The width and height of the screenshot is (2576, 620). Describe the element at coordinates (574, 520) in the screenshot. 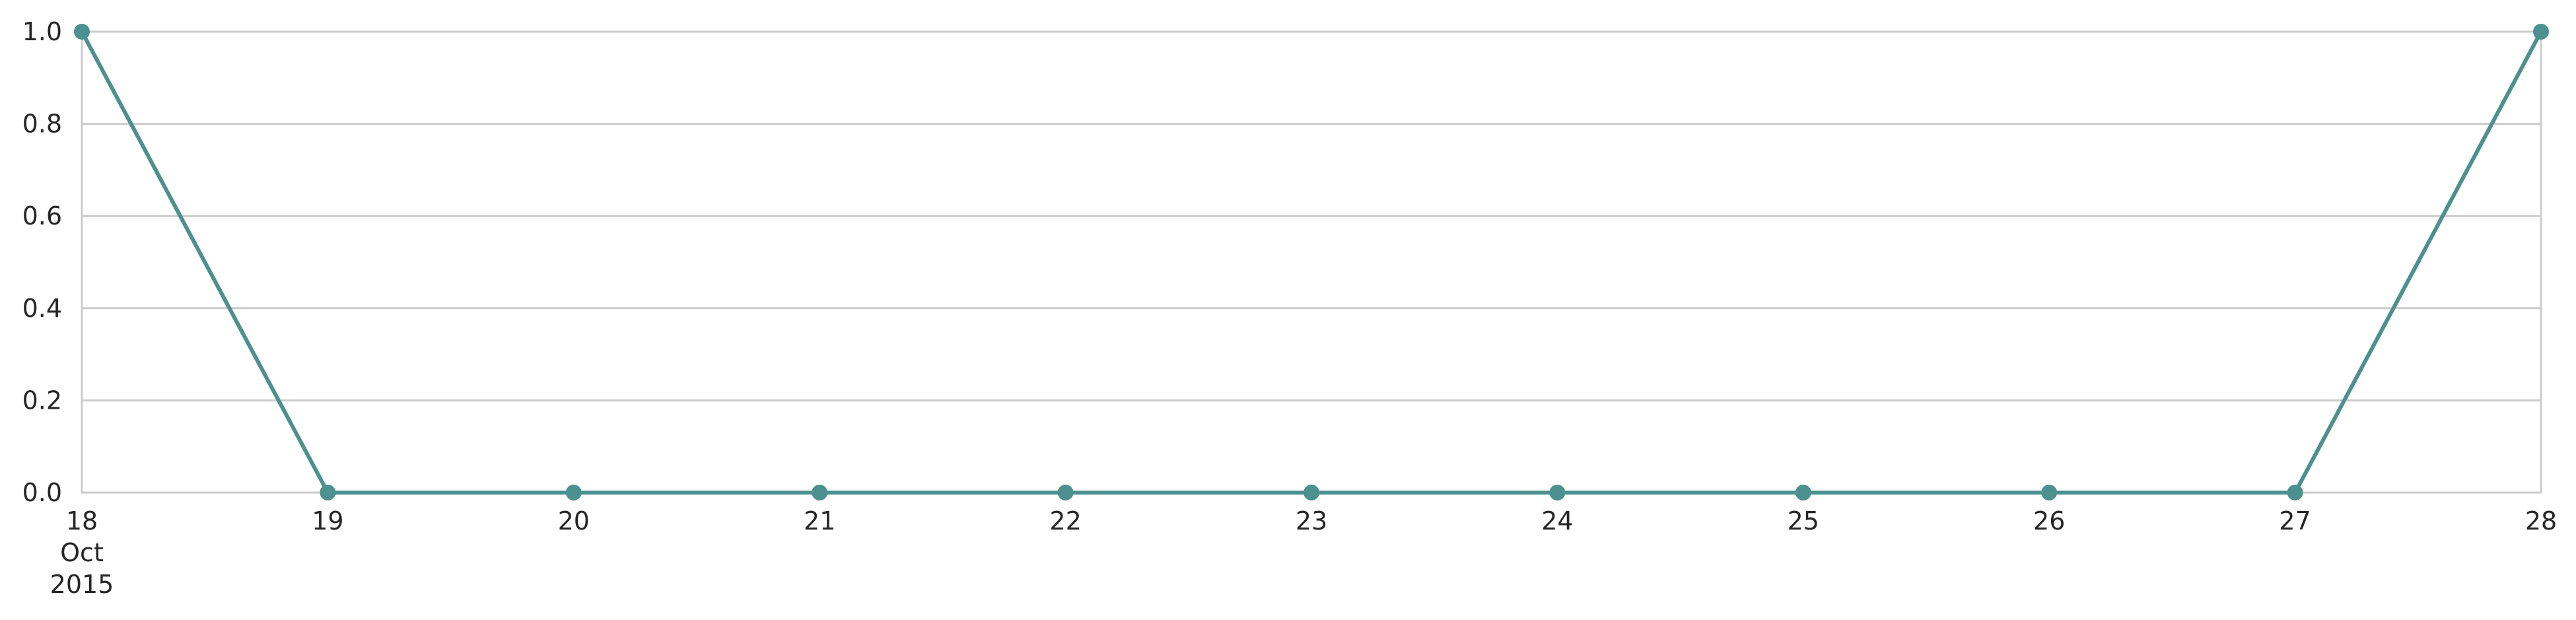

I see `x-tick-label: 20` at that location.